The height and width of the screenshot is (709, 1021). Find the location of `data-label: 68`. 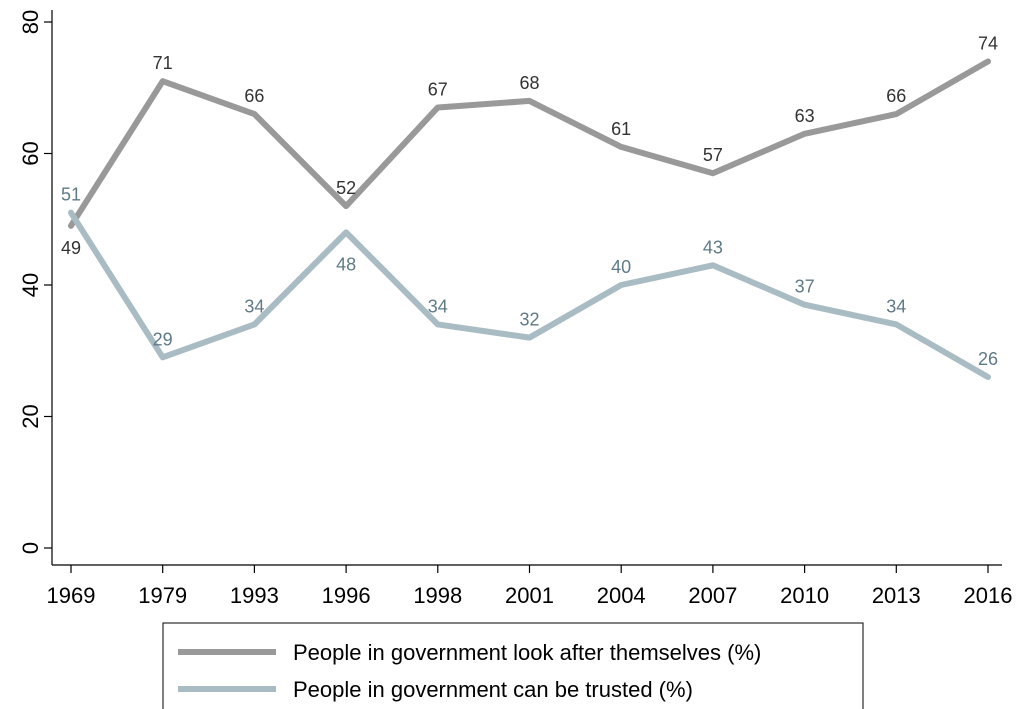

data-label: 68 is located at coordinates (529, 83).